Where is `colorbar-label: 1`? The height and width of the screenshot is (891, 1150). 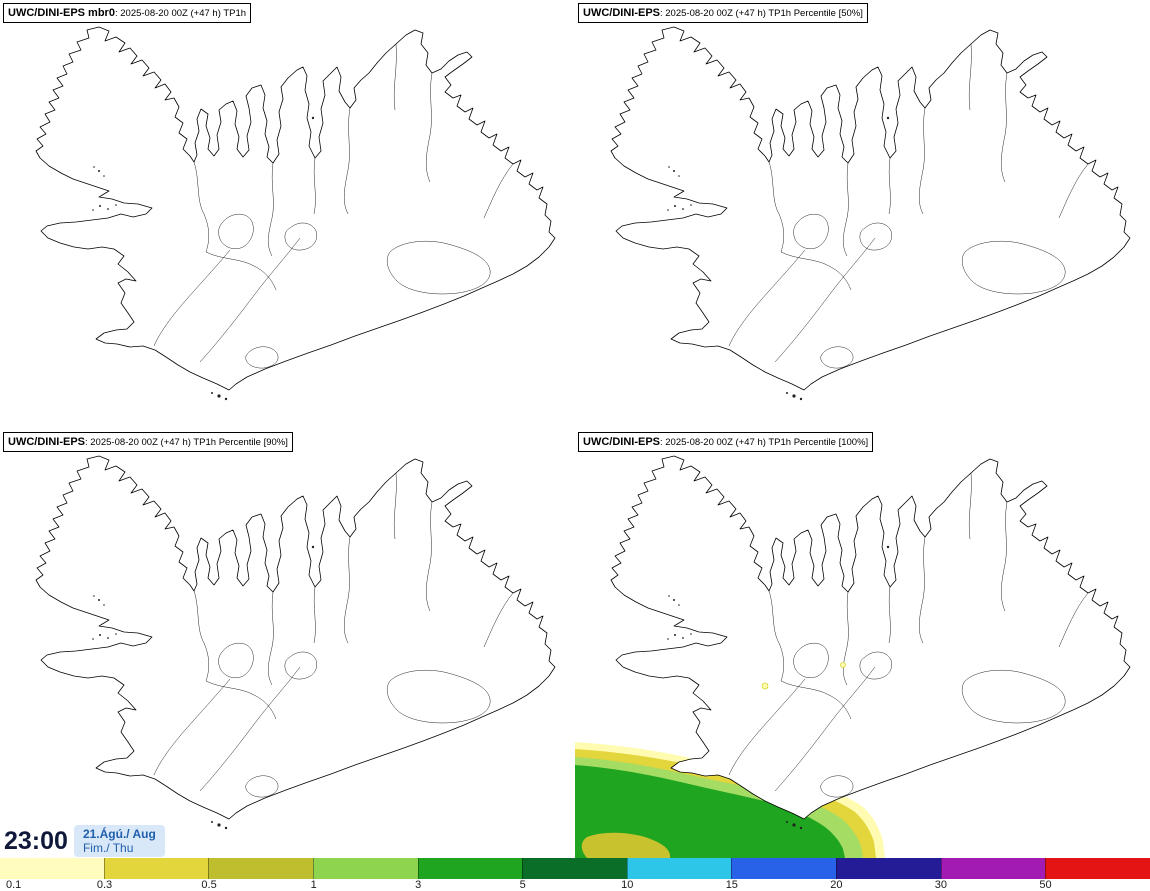
colorbar-label: 1 is located at coordinates (313, 885).